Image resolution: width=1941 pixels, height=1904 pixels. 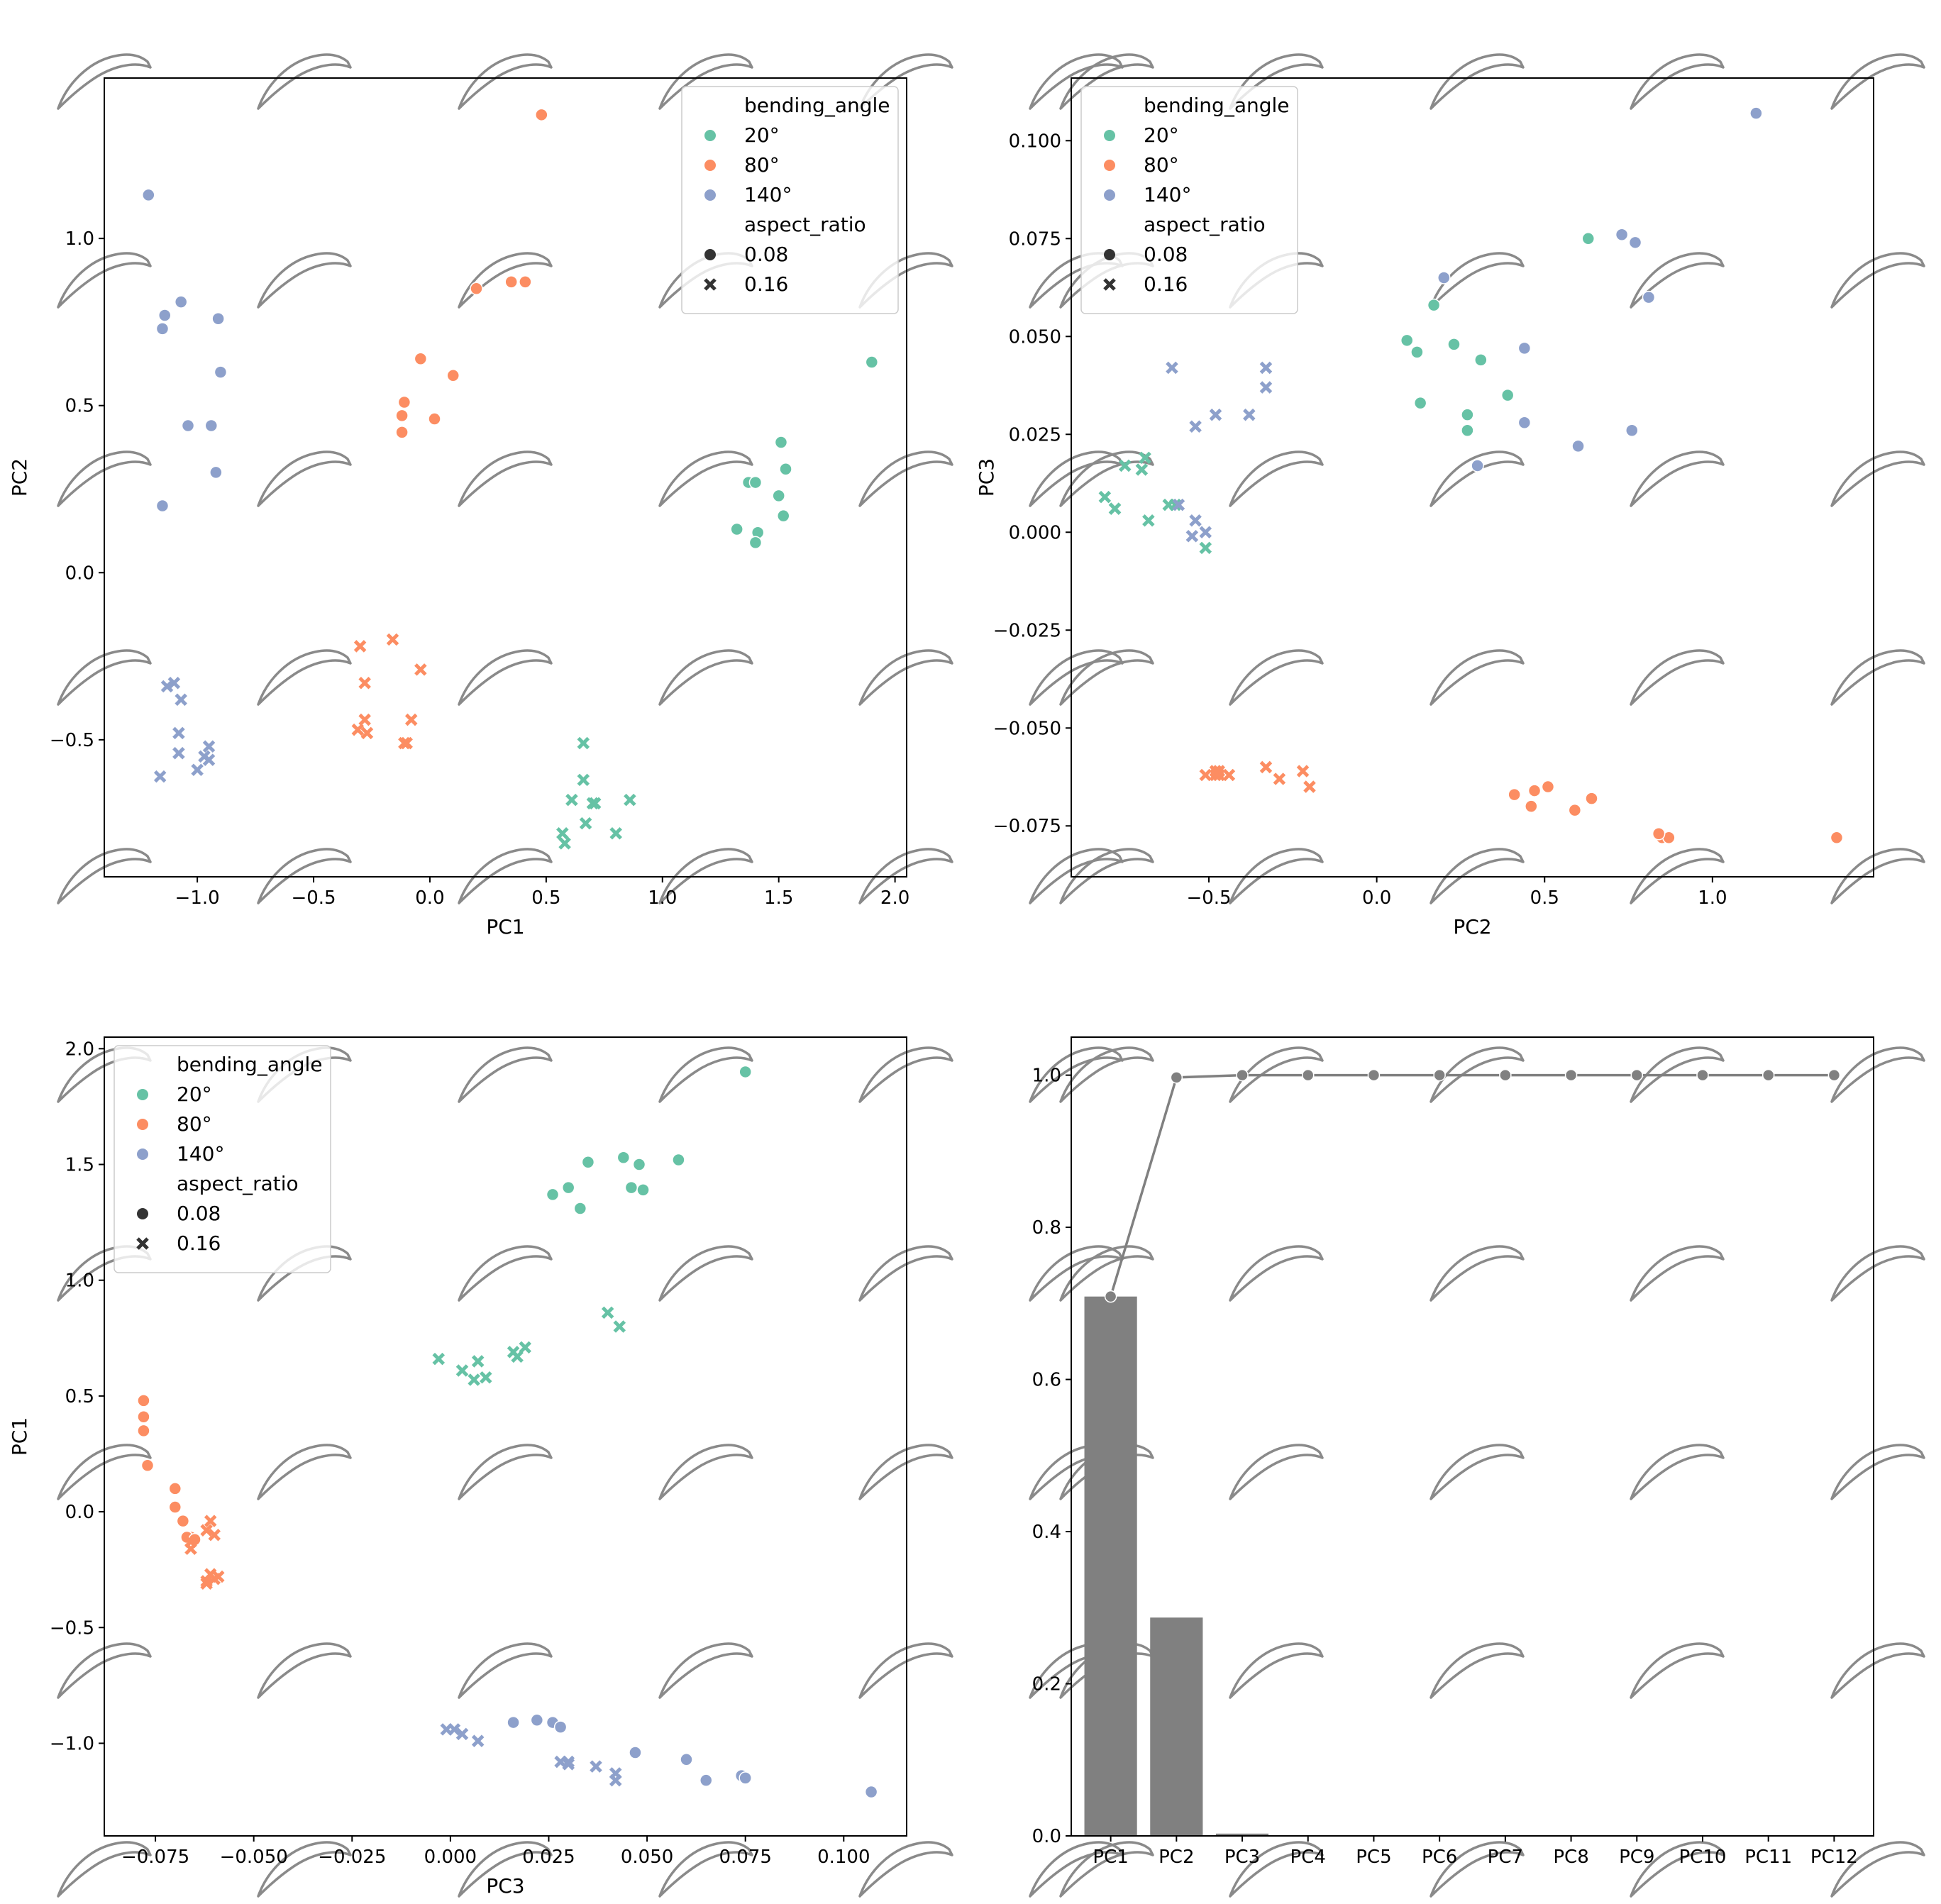 I want to click on y-tick-label: 0.4, so click(x=1046, y=1533).